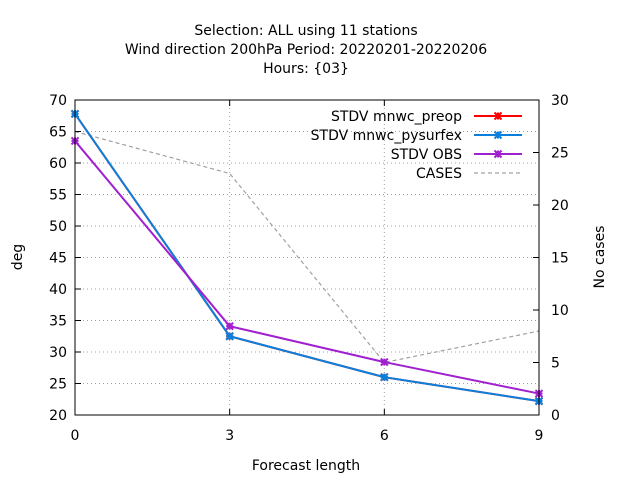  Describe the element at coordinates (58, 101) in the screenshot. I see `y-tick-label: 70` at that location.